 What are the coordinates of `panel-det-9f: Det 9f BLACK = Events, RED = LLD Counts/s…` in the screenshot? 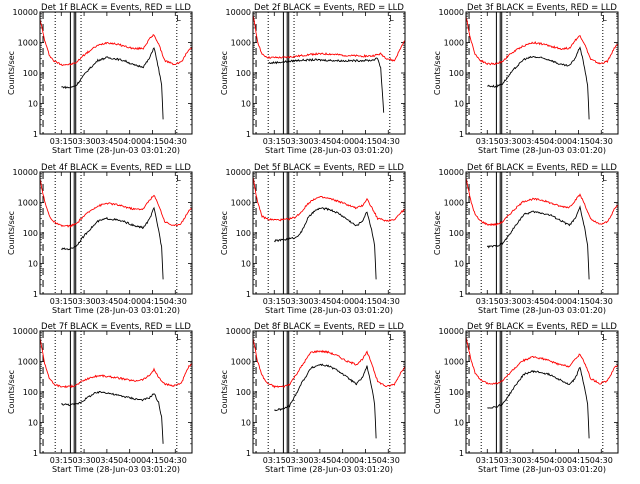 It's located at (526, 398).